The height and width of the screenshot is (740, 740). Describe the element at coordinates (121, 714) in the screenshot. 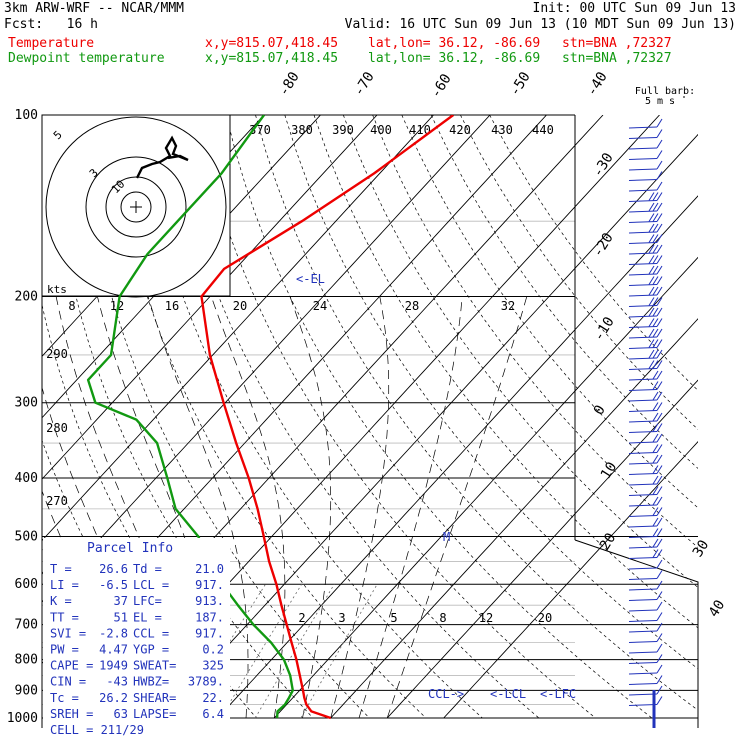

I see `parcel-info-value: 63` at that location.